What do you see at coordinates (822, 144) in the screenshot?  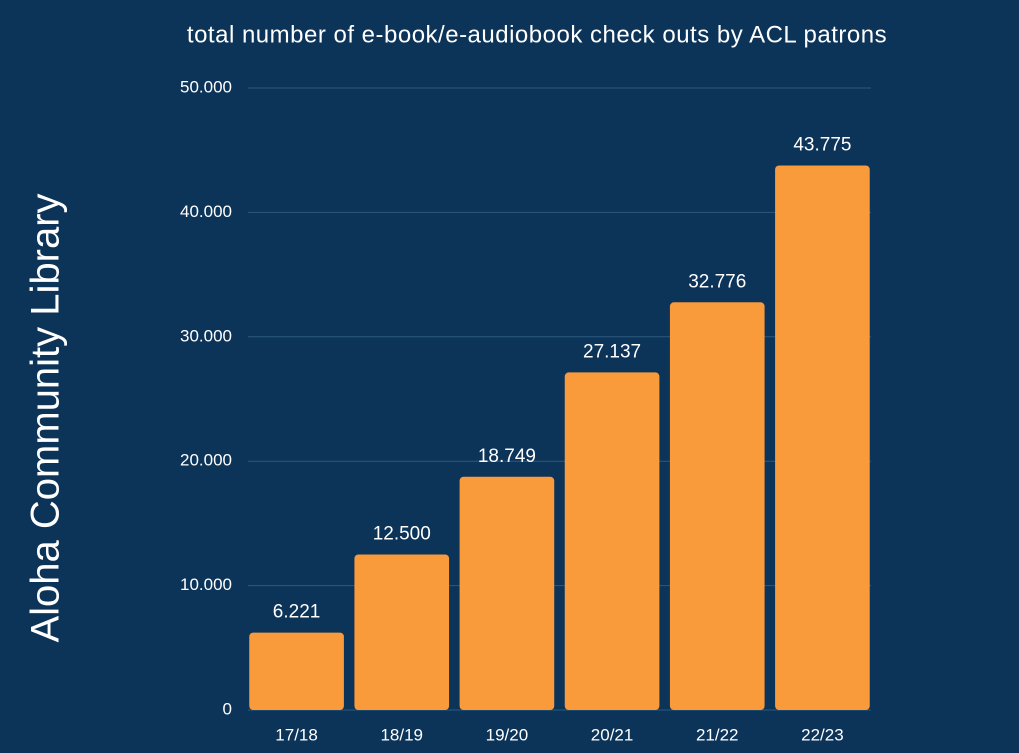 I see `value-label: 43.775` at bounding box center [822, 144].